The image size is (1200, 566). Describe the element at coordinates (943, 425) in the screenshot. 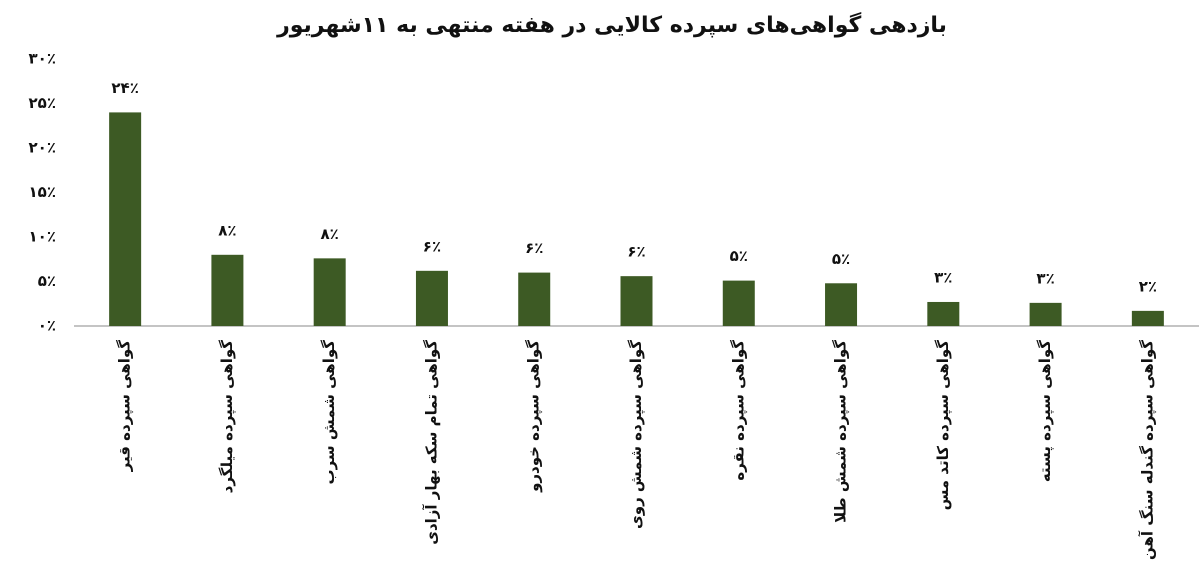

I see `x-tick-label: گواهی سپرده کاتد مس` at that location.